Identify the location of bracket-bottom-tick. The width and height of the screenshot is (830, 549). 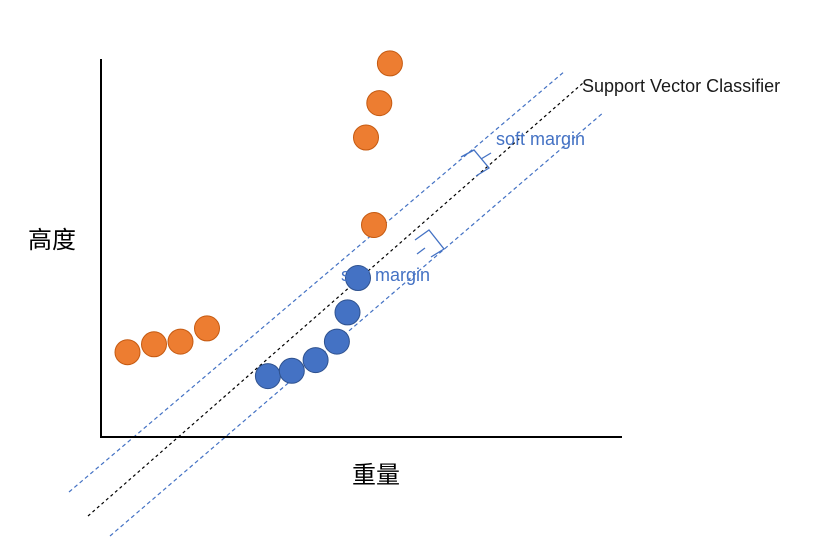
(421, 251).